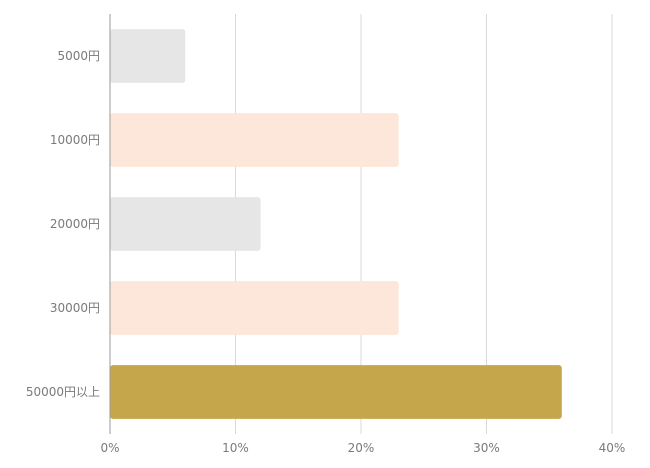 The image size is (650, 468). I want to click on category-labels: 5000円 10000円 20000円 30000円 50000円以上, so click(63, 224).